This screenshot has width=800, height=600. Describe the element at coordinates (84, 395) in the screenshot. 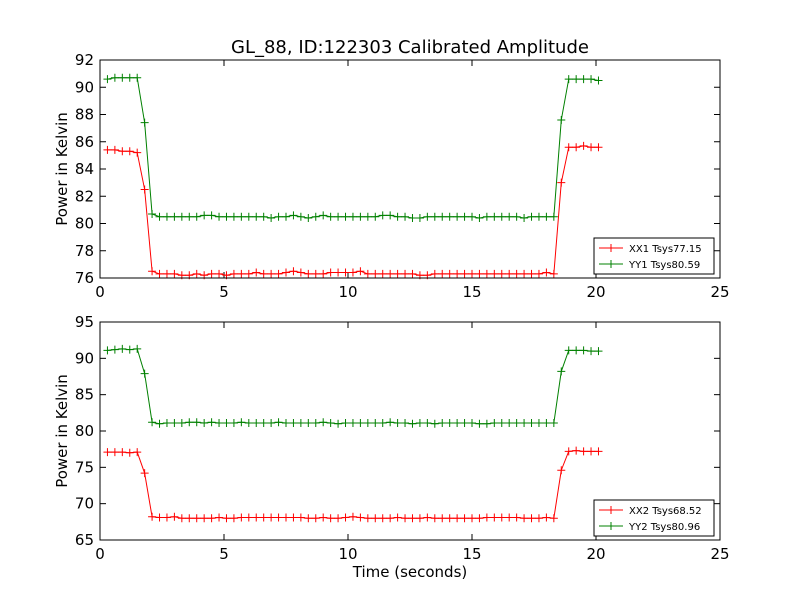

I see `y-tick-label: 85` at that location.